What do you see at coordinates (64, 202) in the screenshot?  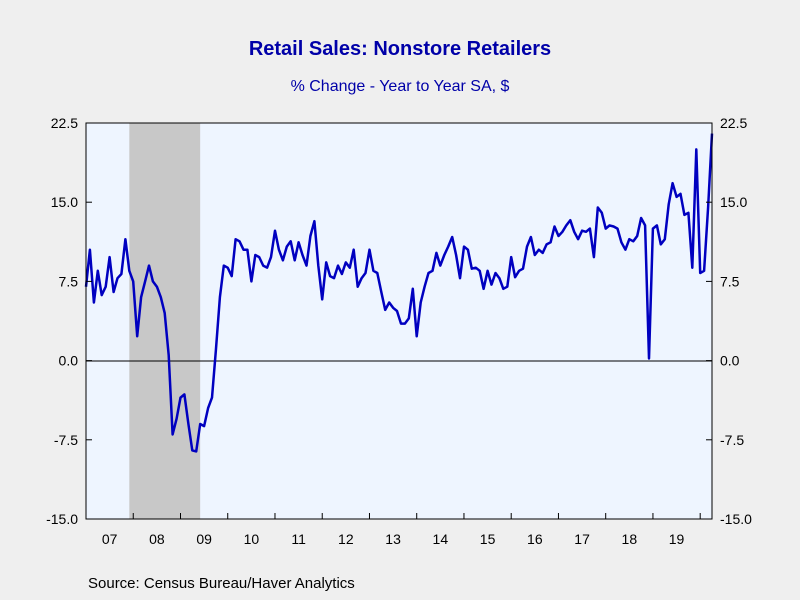 I see `y-tick-label-left: 15.0` at bounding box center [64, 202].